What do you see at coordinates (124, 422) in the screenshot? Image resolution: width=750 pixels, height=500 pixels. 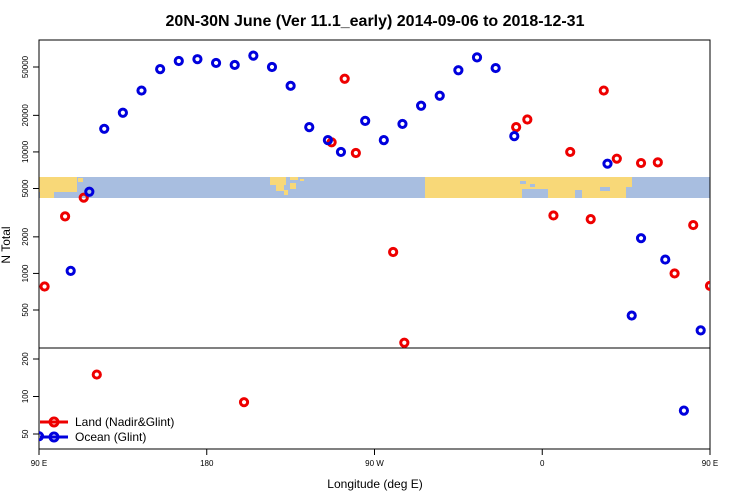 I see `legend-label-land: Land (Nadir&Glint)` at bounding box center [124, 422].